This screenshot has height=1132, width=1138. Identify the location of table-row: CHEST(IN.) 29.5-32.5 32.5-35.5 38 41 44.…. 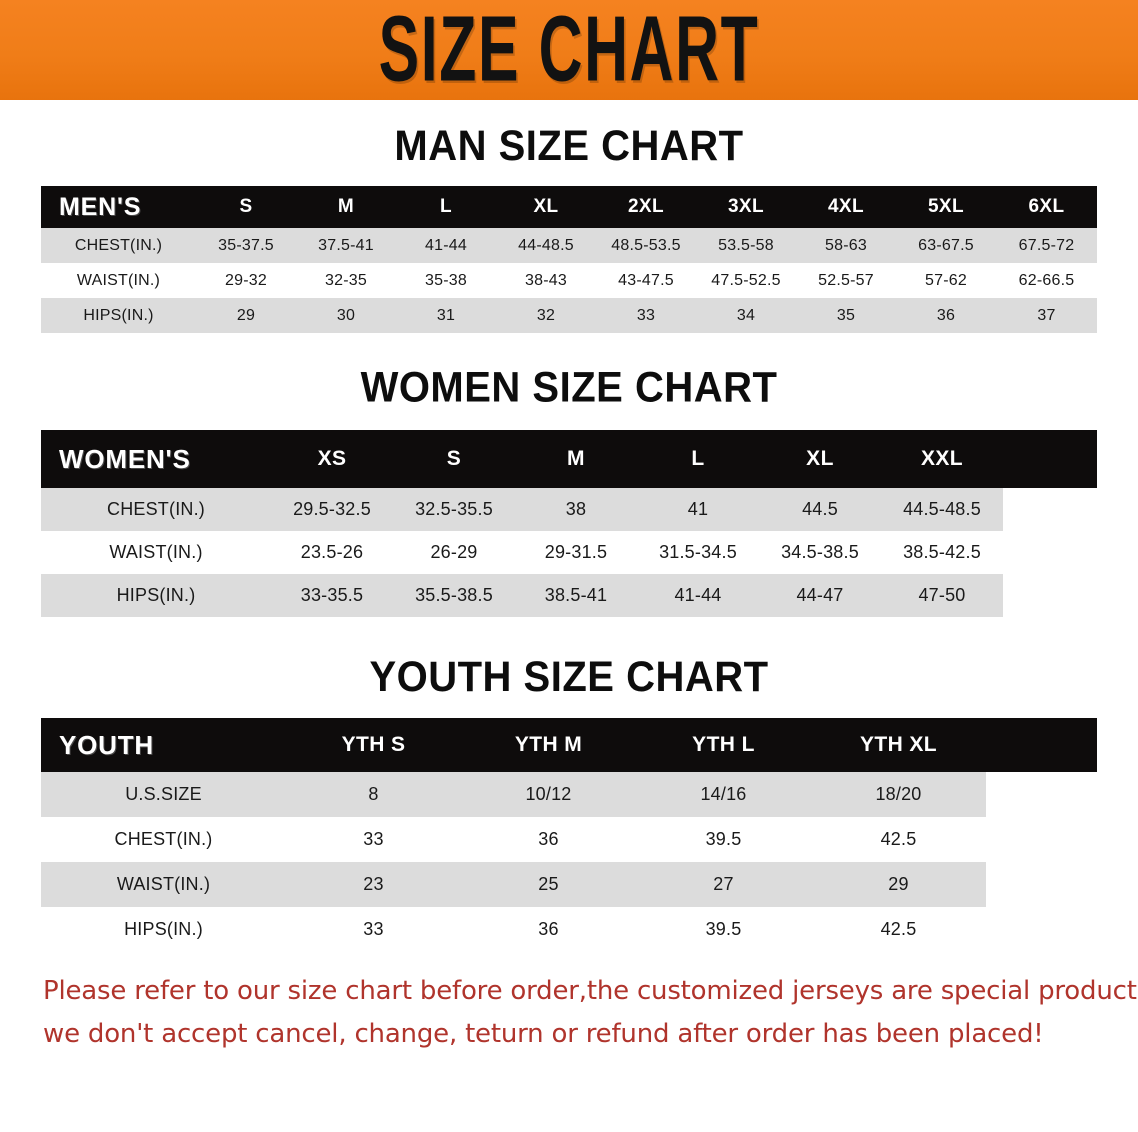
(569, 509).